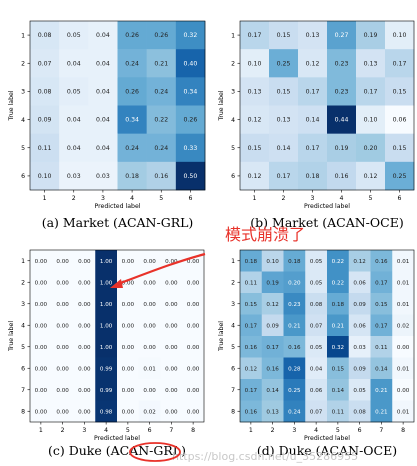 The height and width of the screenshot is (466, 417). Describe the element at coordinates (103, 91) in the screenshot. I see `cell-value-label: 0.04` at that location.